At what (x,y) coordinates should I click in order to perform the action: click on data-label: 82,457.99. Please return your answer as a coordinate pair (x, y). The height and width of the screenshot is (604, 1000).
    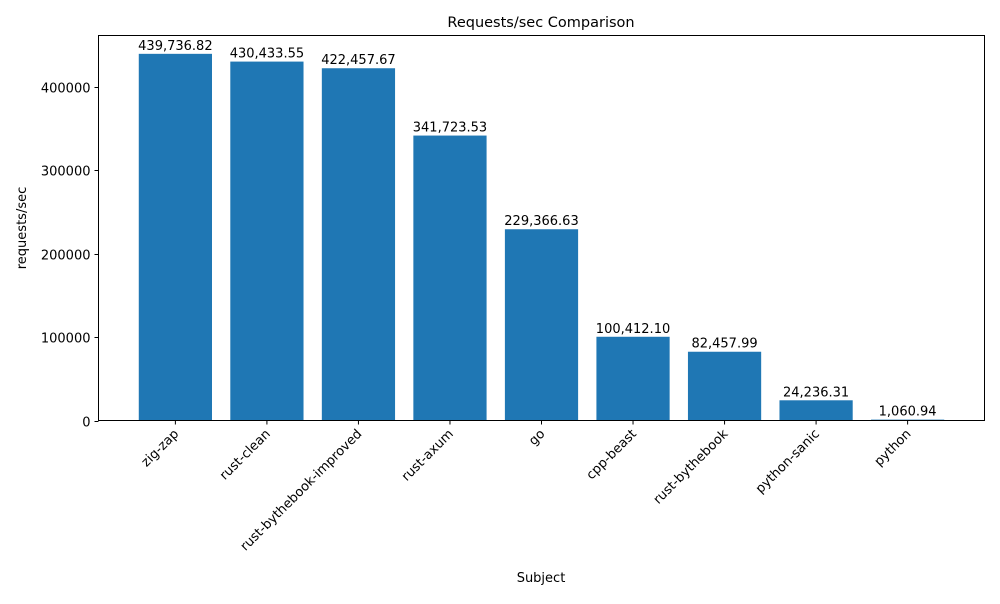
    Looking at the image, I should click on (724, 344).